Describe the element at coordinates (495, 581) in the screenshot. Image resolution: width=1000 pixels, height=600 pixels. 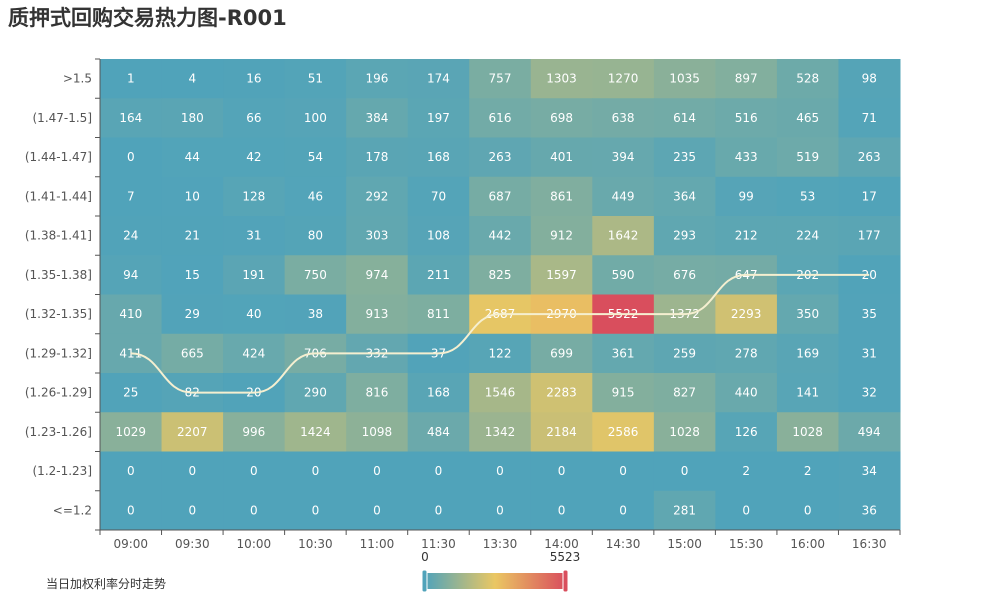
I see `visual-map-bar` at that location.